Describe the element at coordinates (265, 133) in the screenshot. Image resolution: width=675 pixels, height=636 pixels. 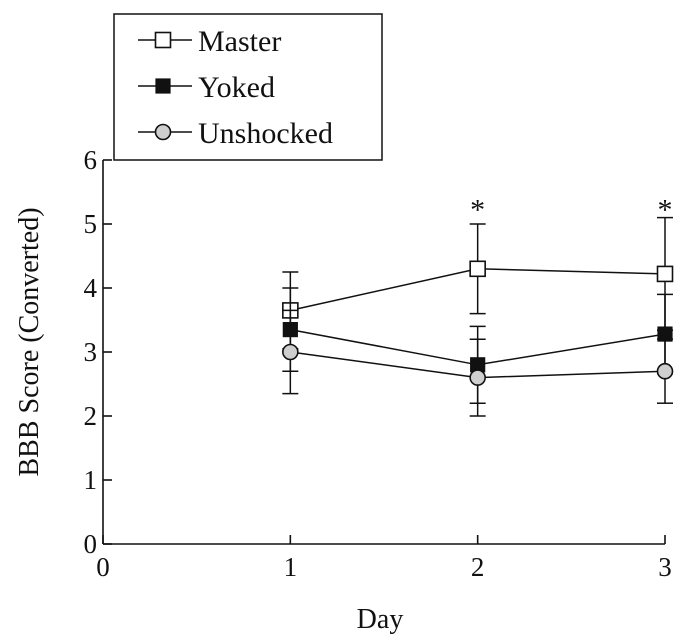
I see `legend-label: Unshocked` at that location.